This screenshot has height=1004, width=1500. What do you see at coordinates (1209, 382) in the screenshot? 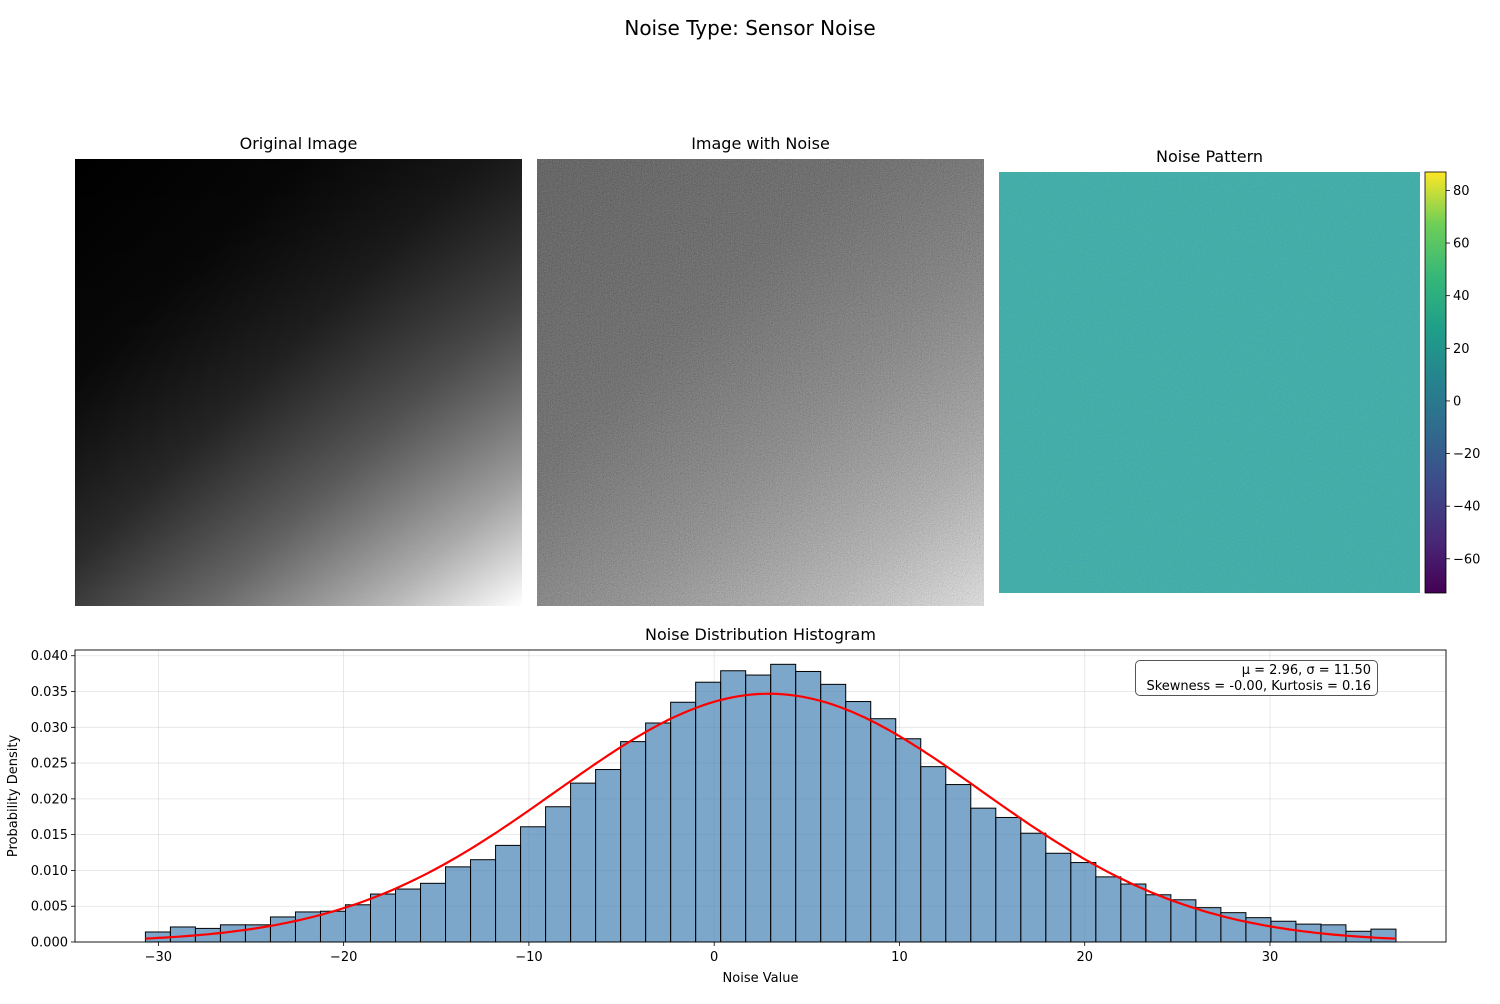
I see `noise-pattern-image` at bounding box center [1209, 382].